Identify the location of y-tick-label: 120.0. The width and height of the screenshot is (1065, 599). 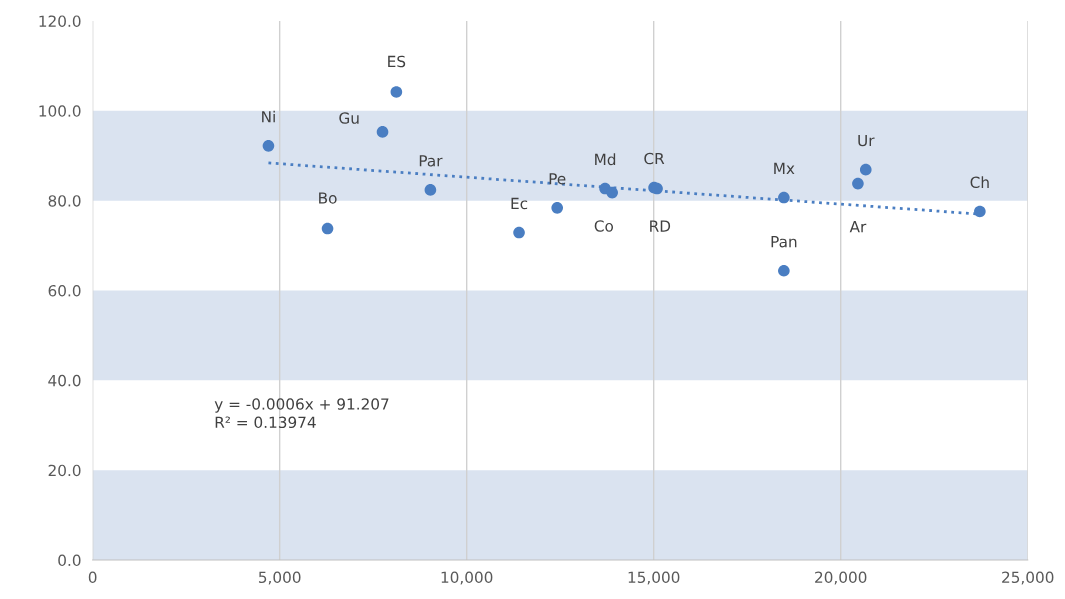
(60, 21).